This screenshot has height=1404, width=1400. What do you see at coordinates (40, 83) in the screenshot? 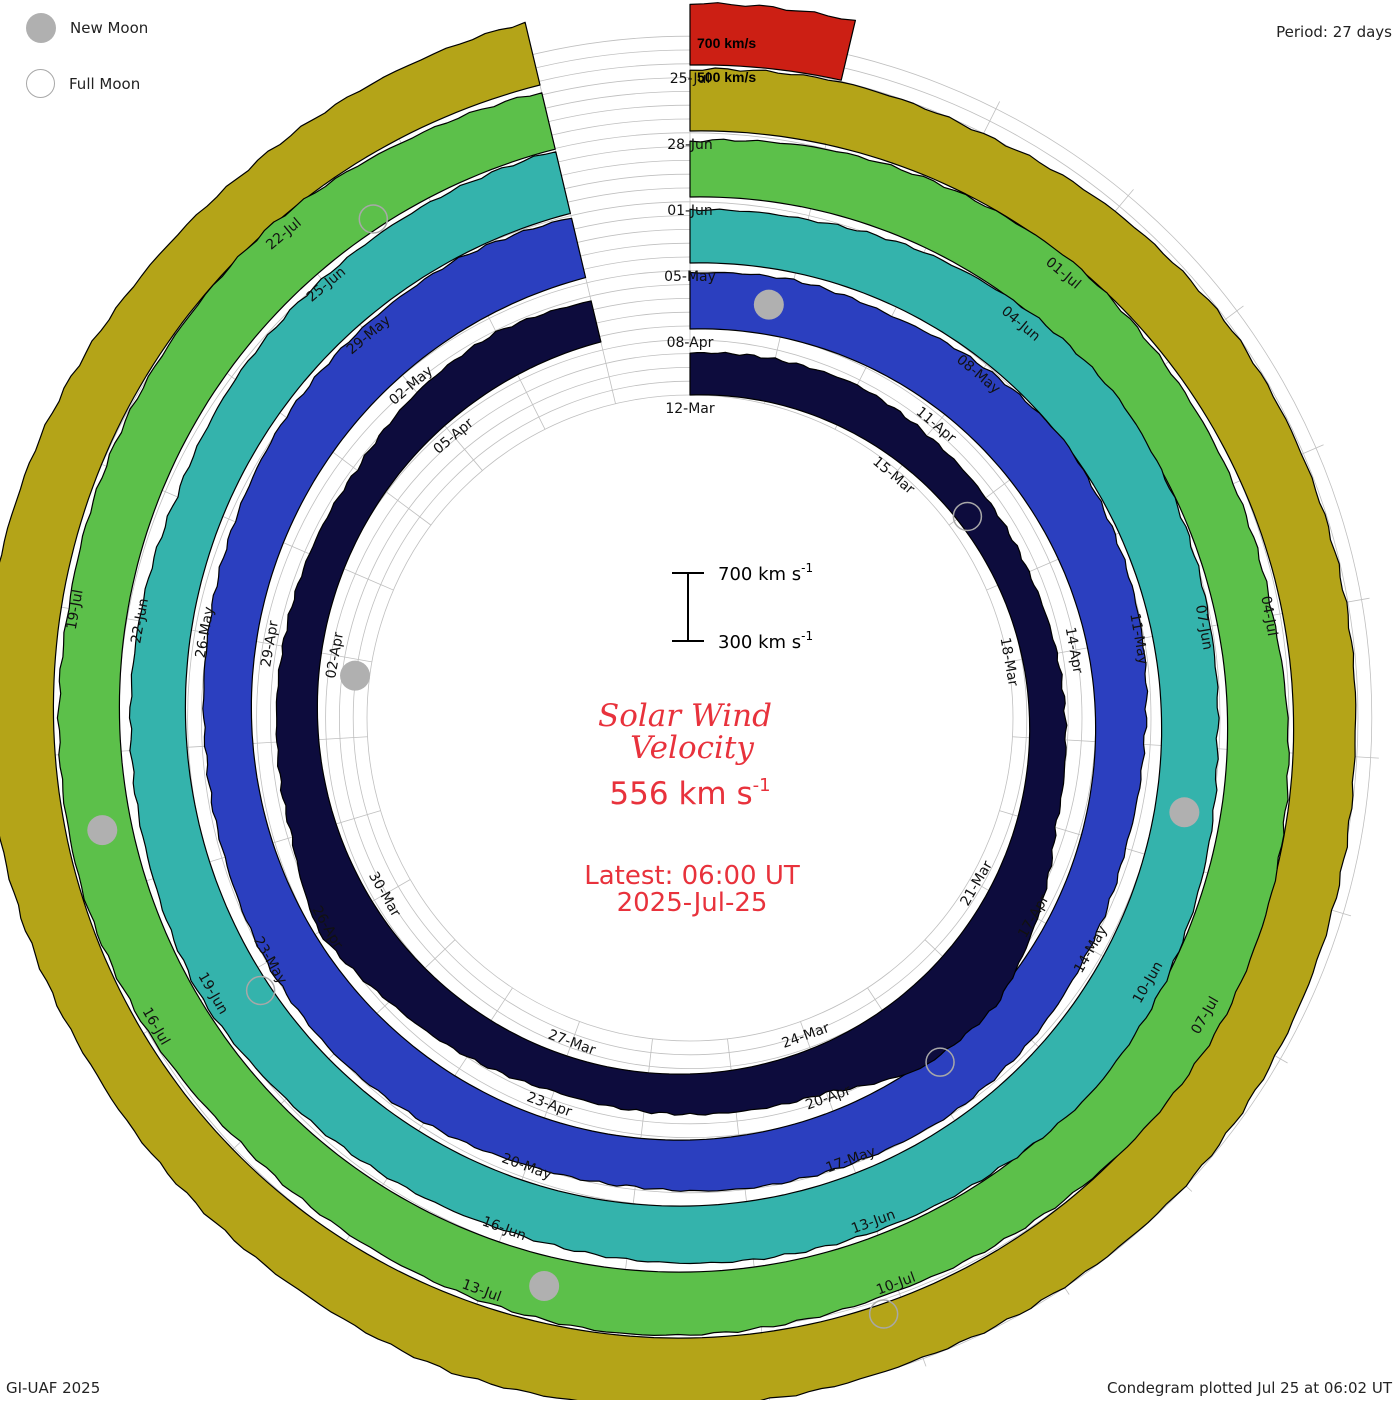
I see `full-moon-icon` at bounding box center [40, 83].